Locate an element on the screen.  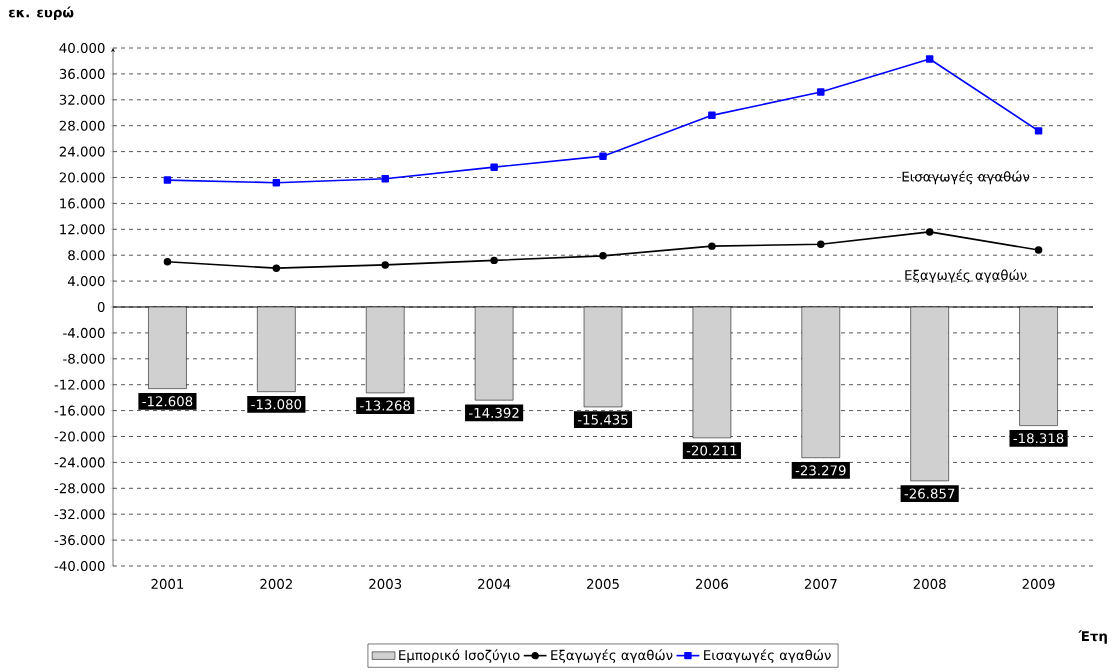
x-tick-label: 2002 is located at coordinates (276, 583).